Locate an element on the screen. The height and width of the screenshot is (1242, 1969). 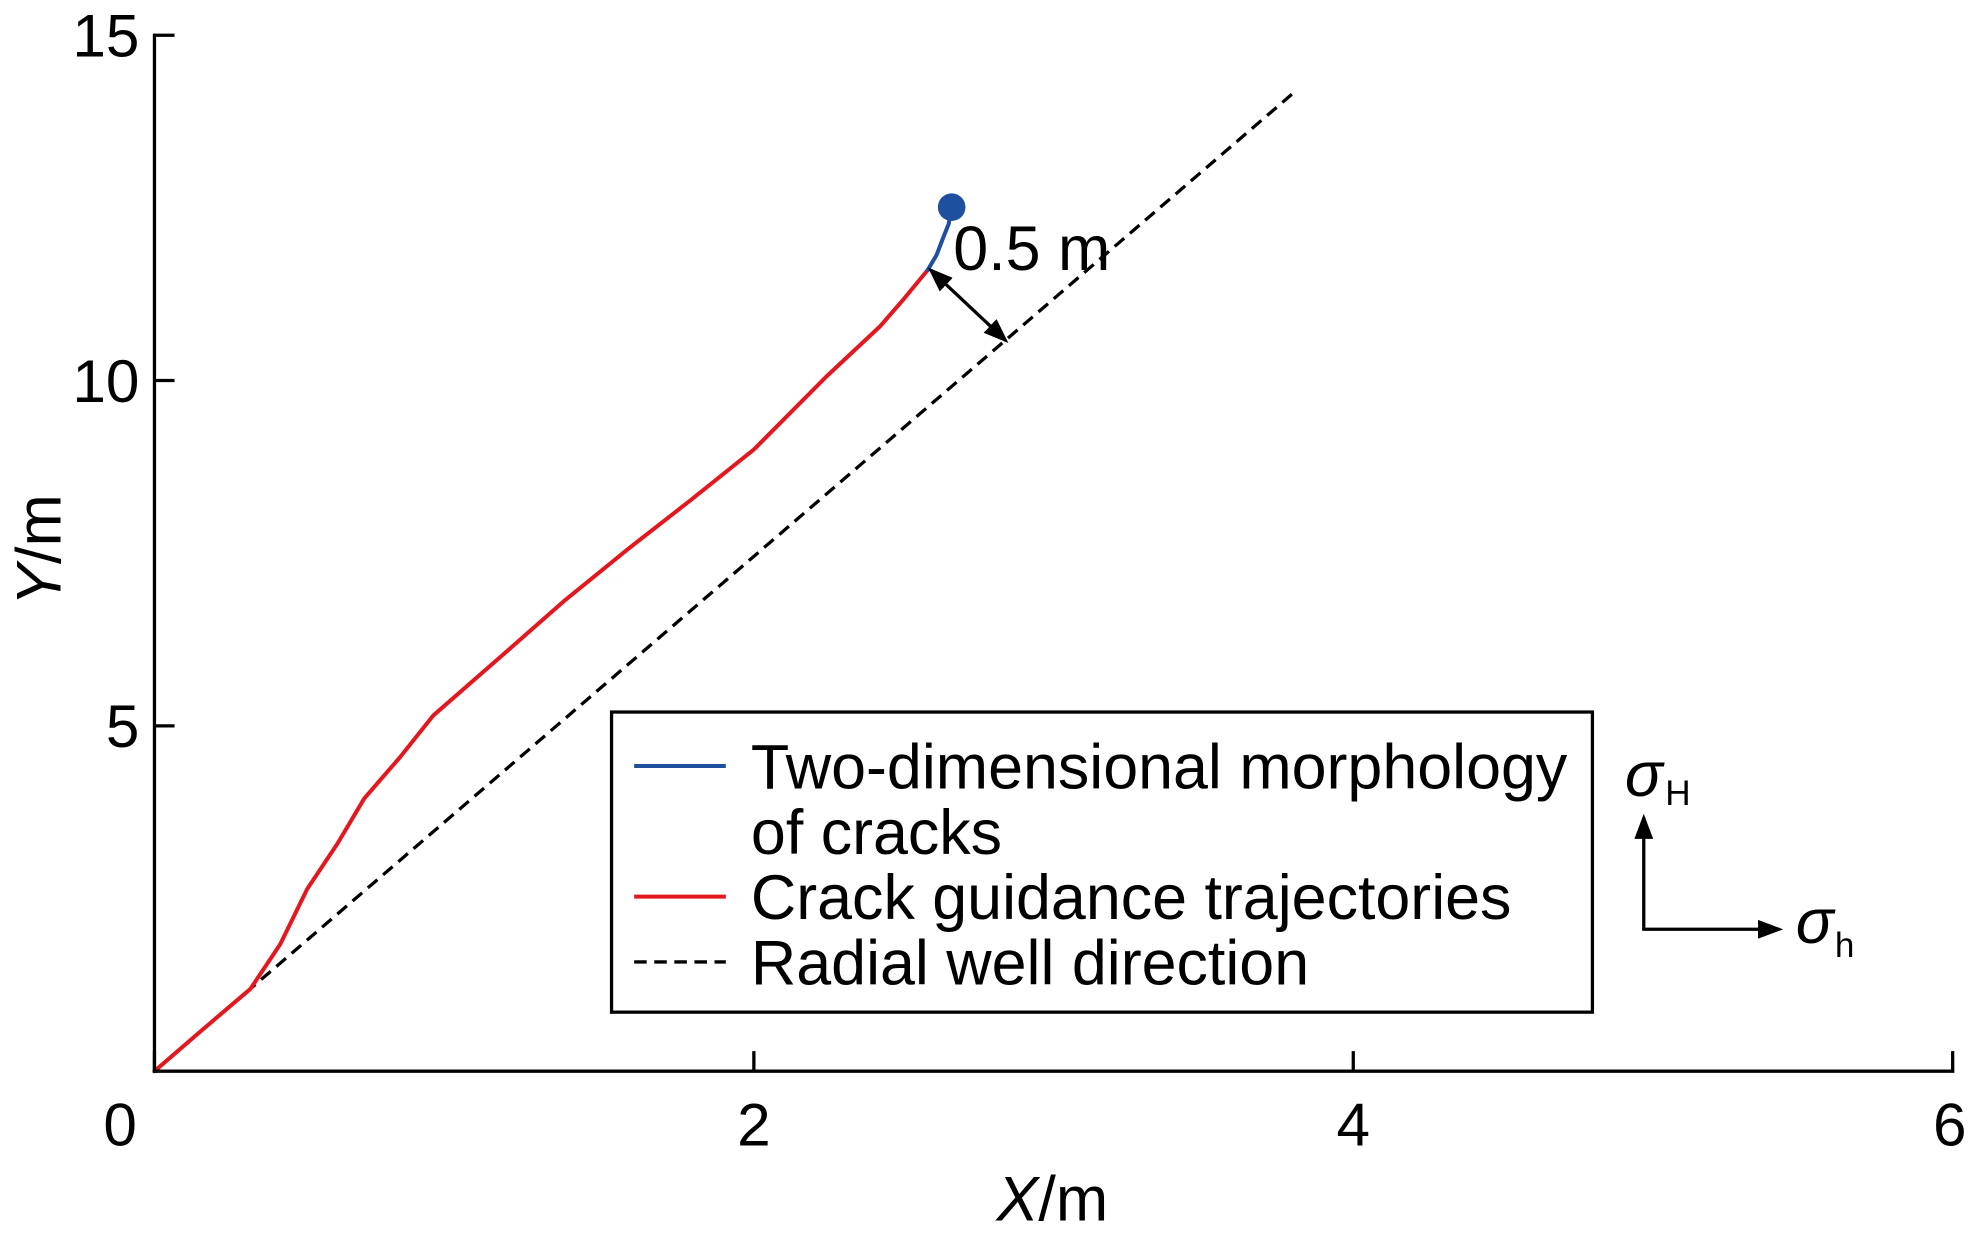
distance-annotation: 0.5 m is located at coordinates (1018, 279).